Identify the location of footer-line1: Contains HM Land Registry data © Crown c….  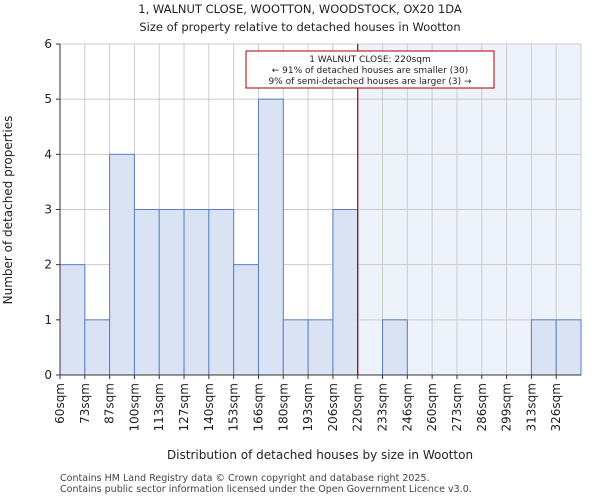
(245, 478).